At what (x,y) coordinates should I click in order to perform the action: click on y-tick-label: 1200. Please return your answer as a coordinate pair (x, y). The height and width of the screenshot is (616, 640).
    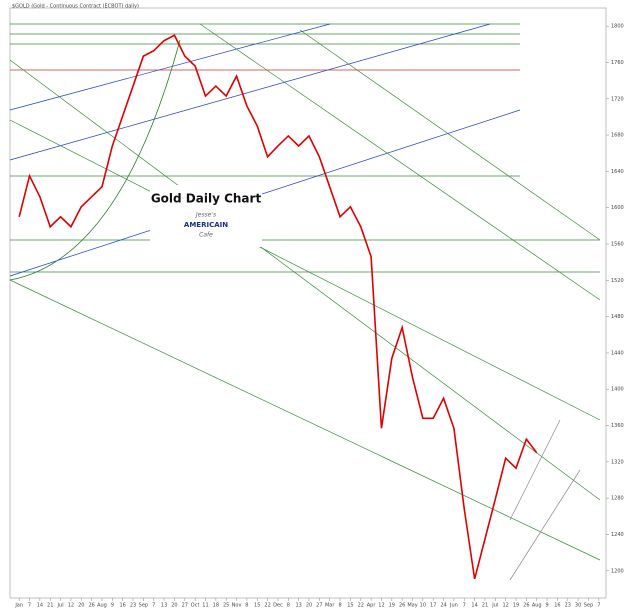
    Looking at the image, I should click on (617, 571).